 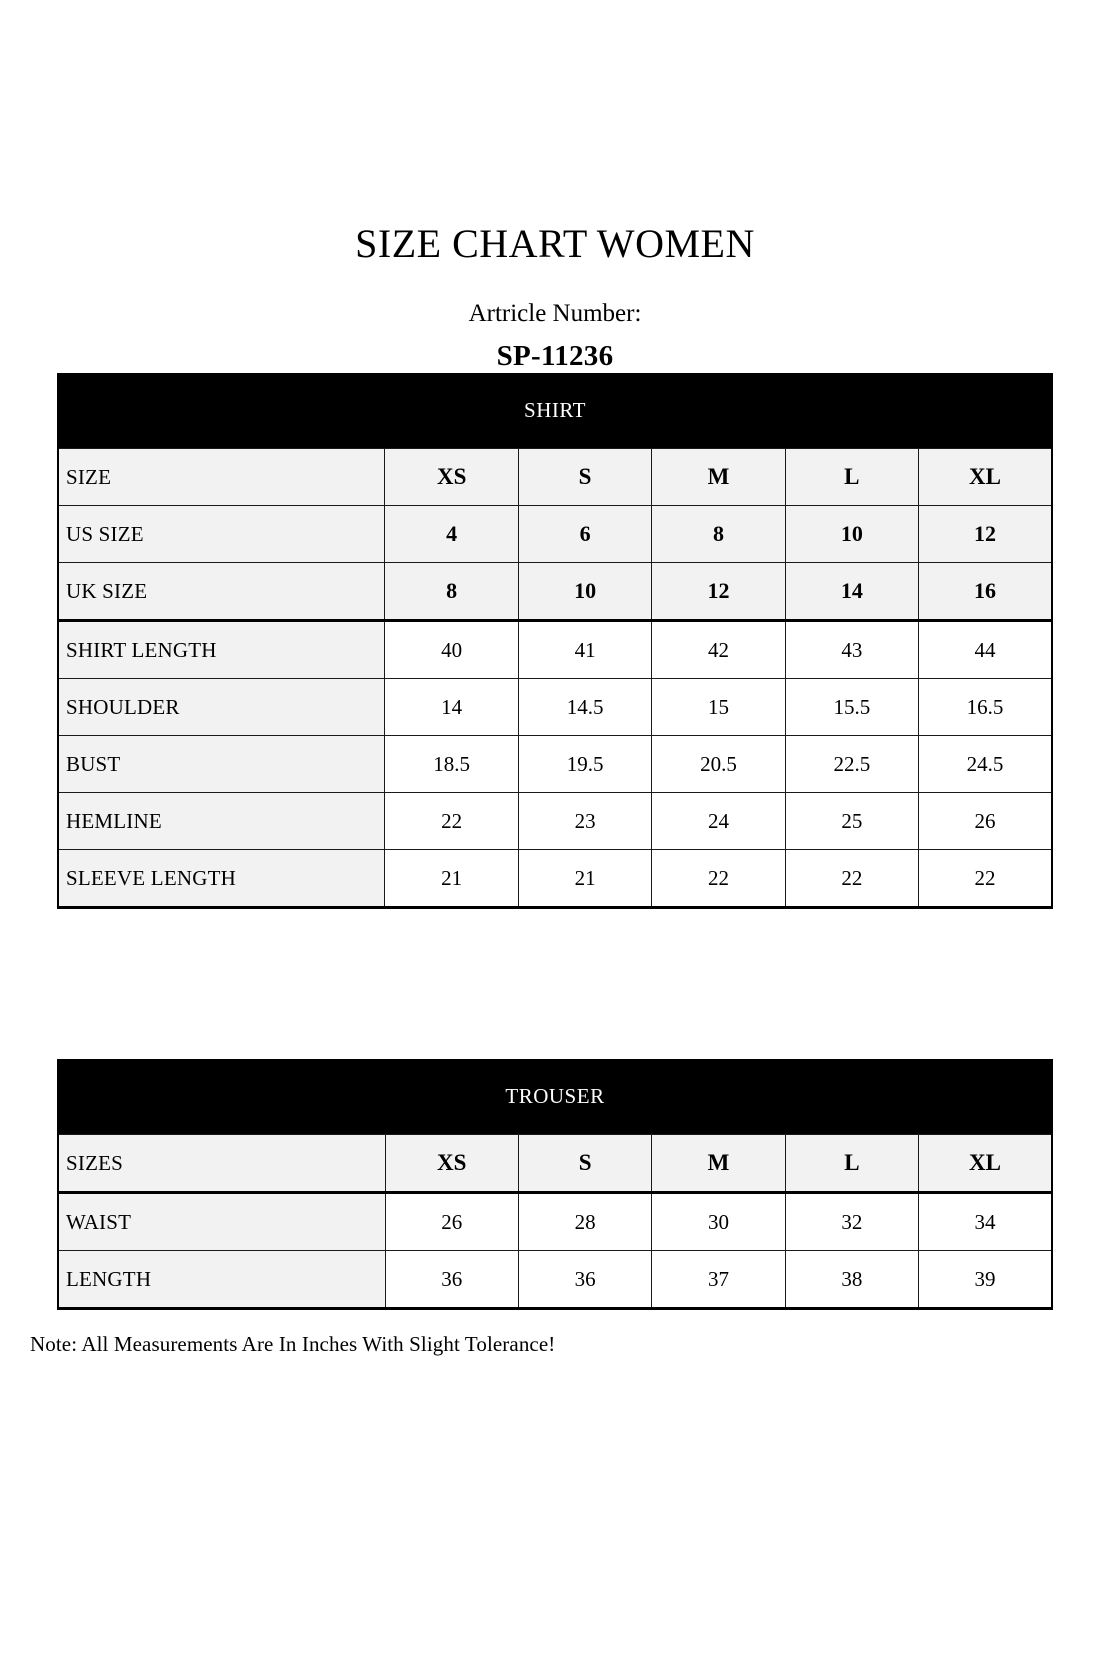 I want to click on page-title: SIZE CHART WOMEN, so click(x=555, y=243).